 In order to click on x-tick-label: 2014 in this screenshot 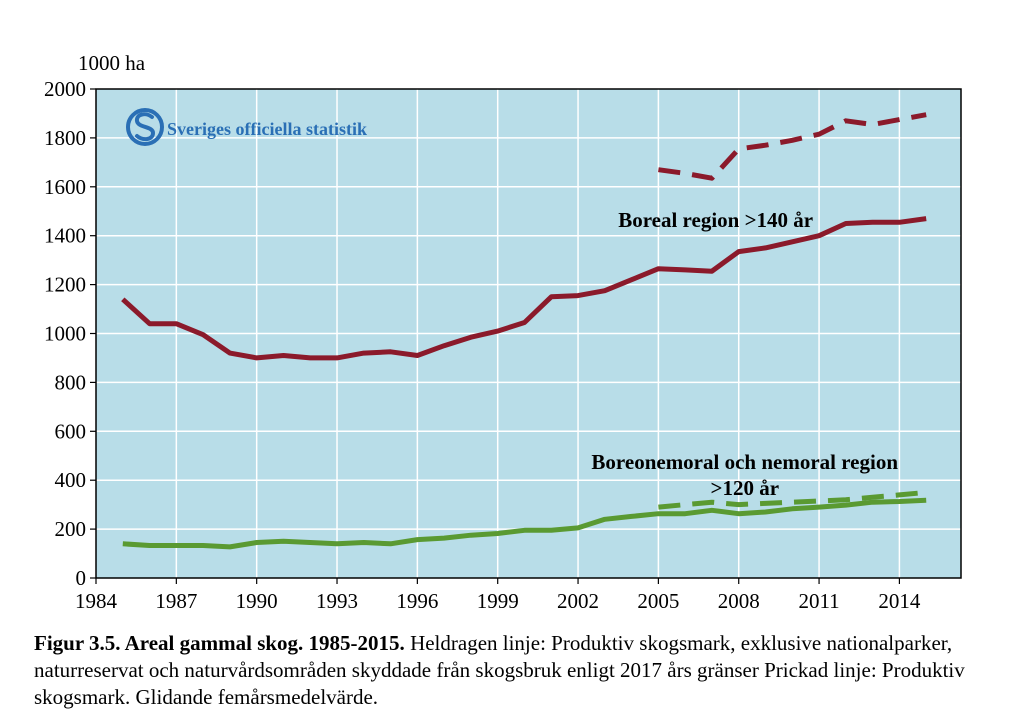, I will do `click(899, 601)`.